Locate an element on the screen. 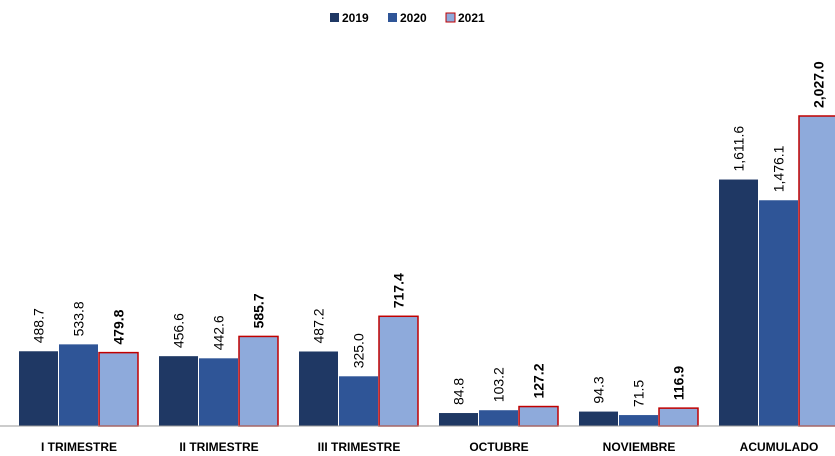 Image resolution: width=835 pixels, height=456 pixels. data-label: 442.6 is located at coordinates (219, 332).